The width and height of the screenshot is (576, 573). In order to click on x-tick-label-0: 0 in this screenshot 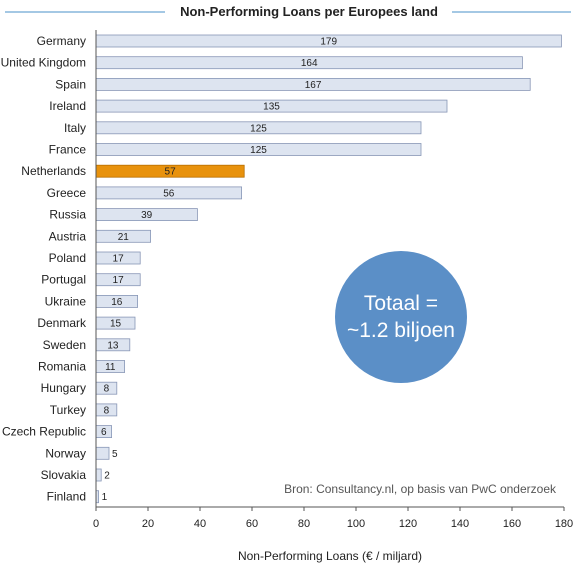, I will do `click(96, 524)`.